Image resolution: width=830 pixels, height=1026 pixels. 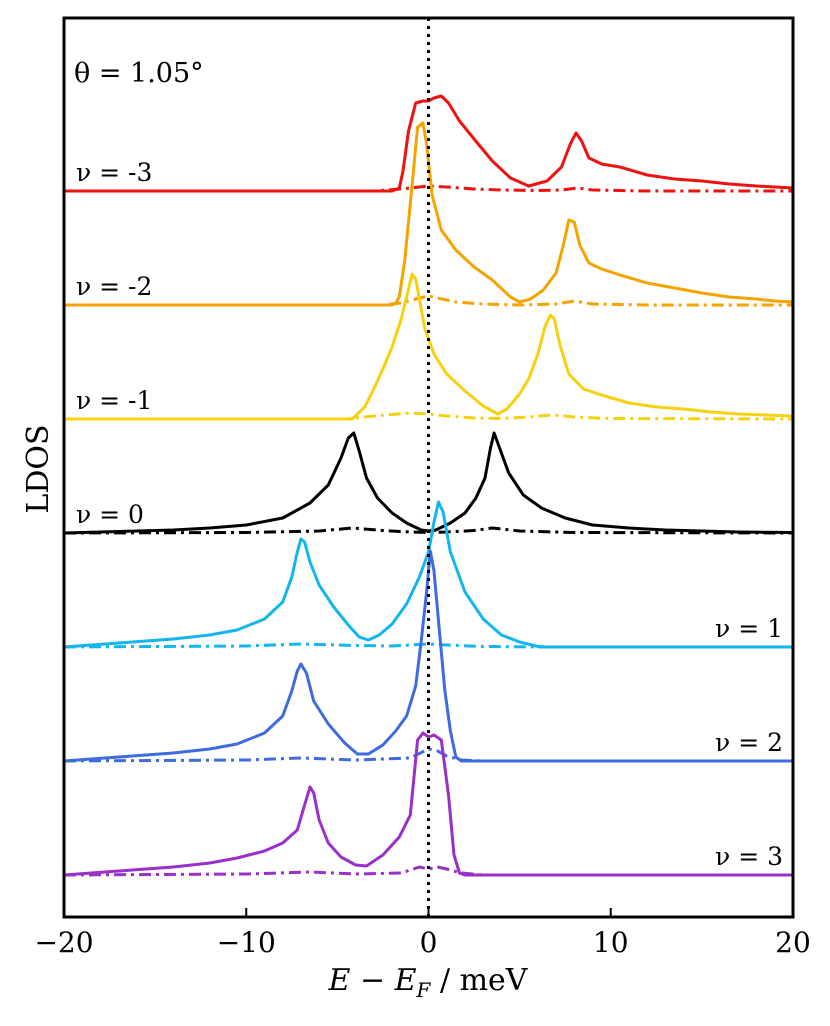 What do you see at coordinates (114, 400) in the screenshot?
I see `series-label: ν = -1` at bounding box center [114, 400].